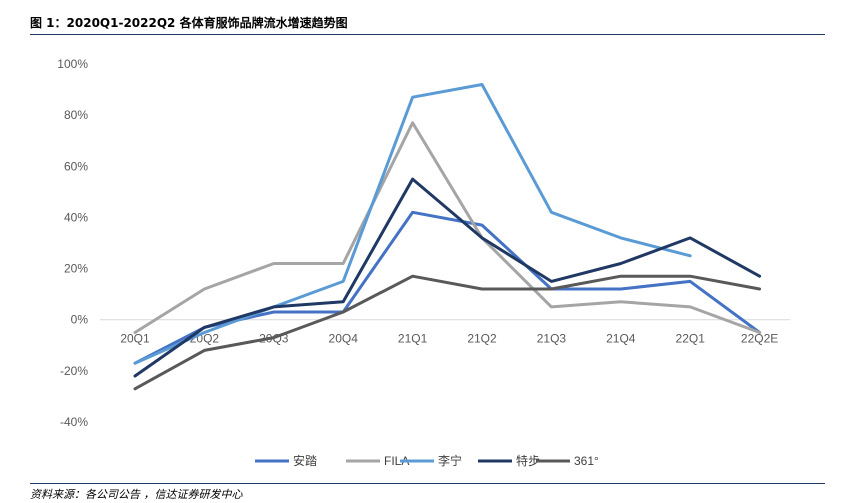 This screenshot has width=849, height=503. What do you see at coordinates (396, 461) in the screenshot?
I see `legend-label: FILA` at bounding box center [396, 461].